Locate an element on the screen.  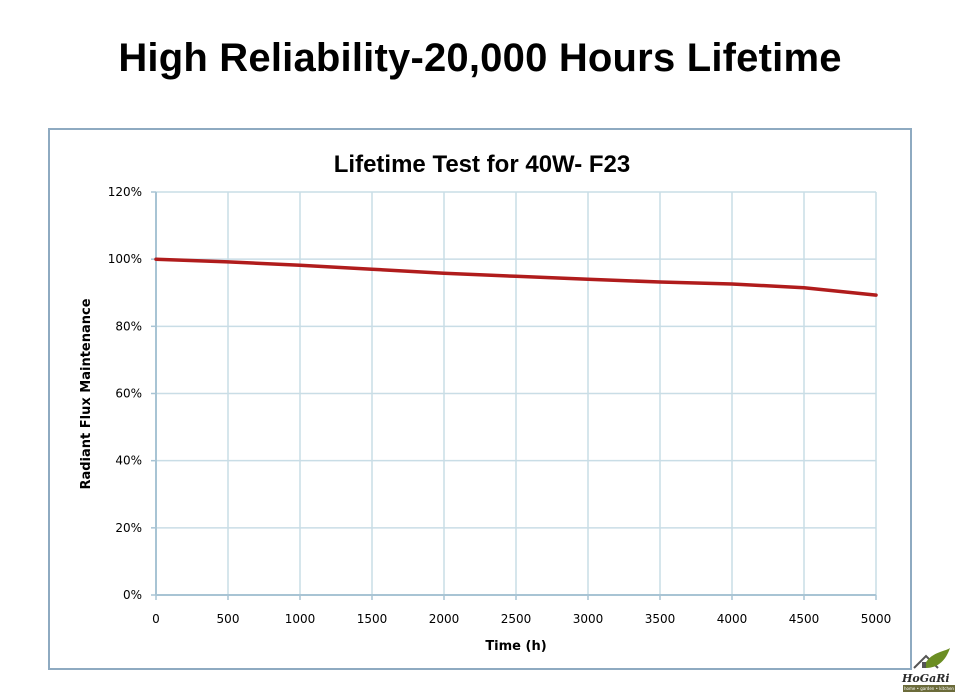
x-tick-label: 2000 is located at coordinates (444, 619).